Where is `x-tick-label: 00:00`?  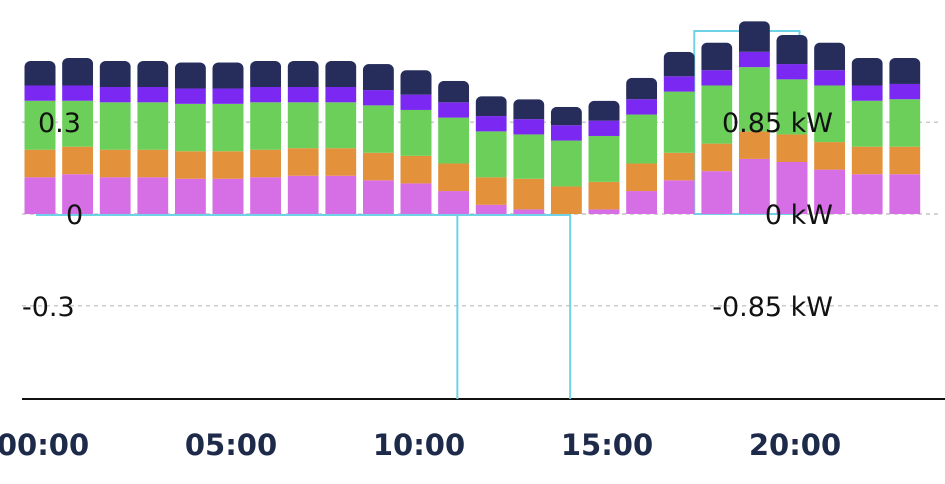 x-tick-label: 00:00 is located at coordinates (44, 445).